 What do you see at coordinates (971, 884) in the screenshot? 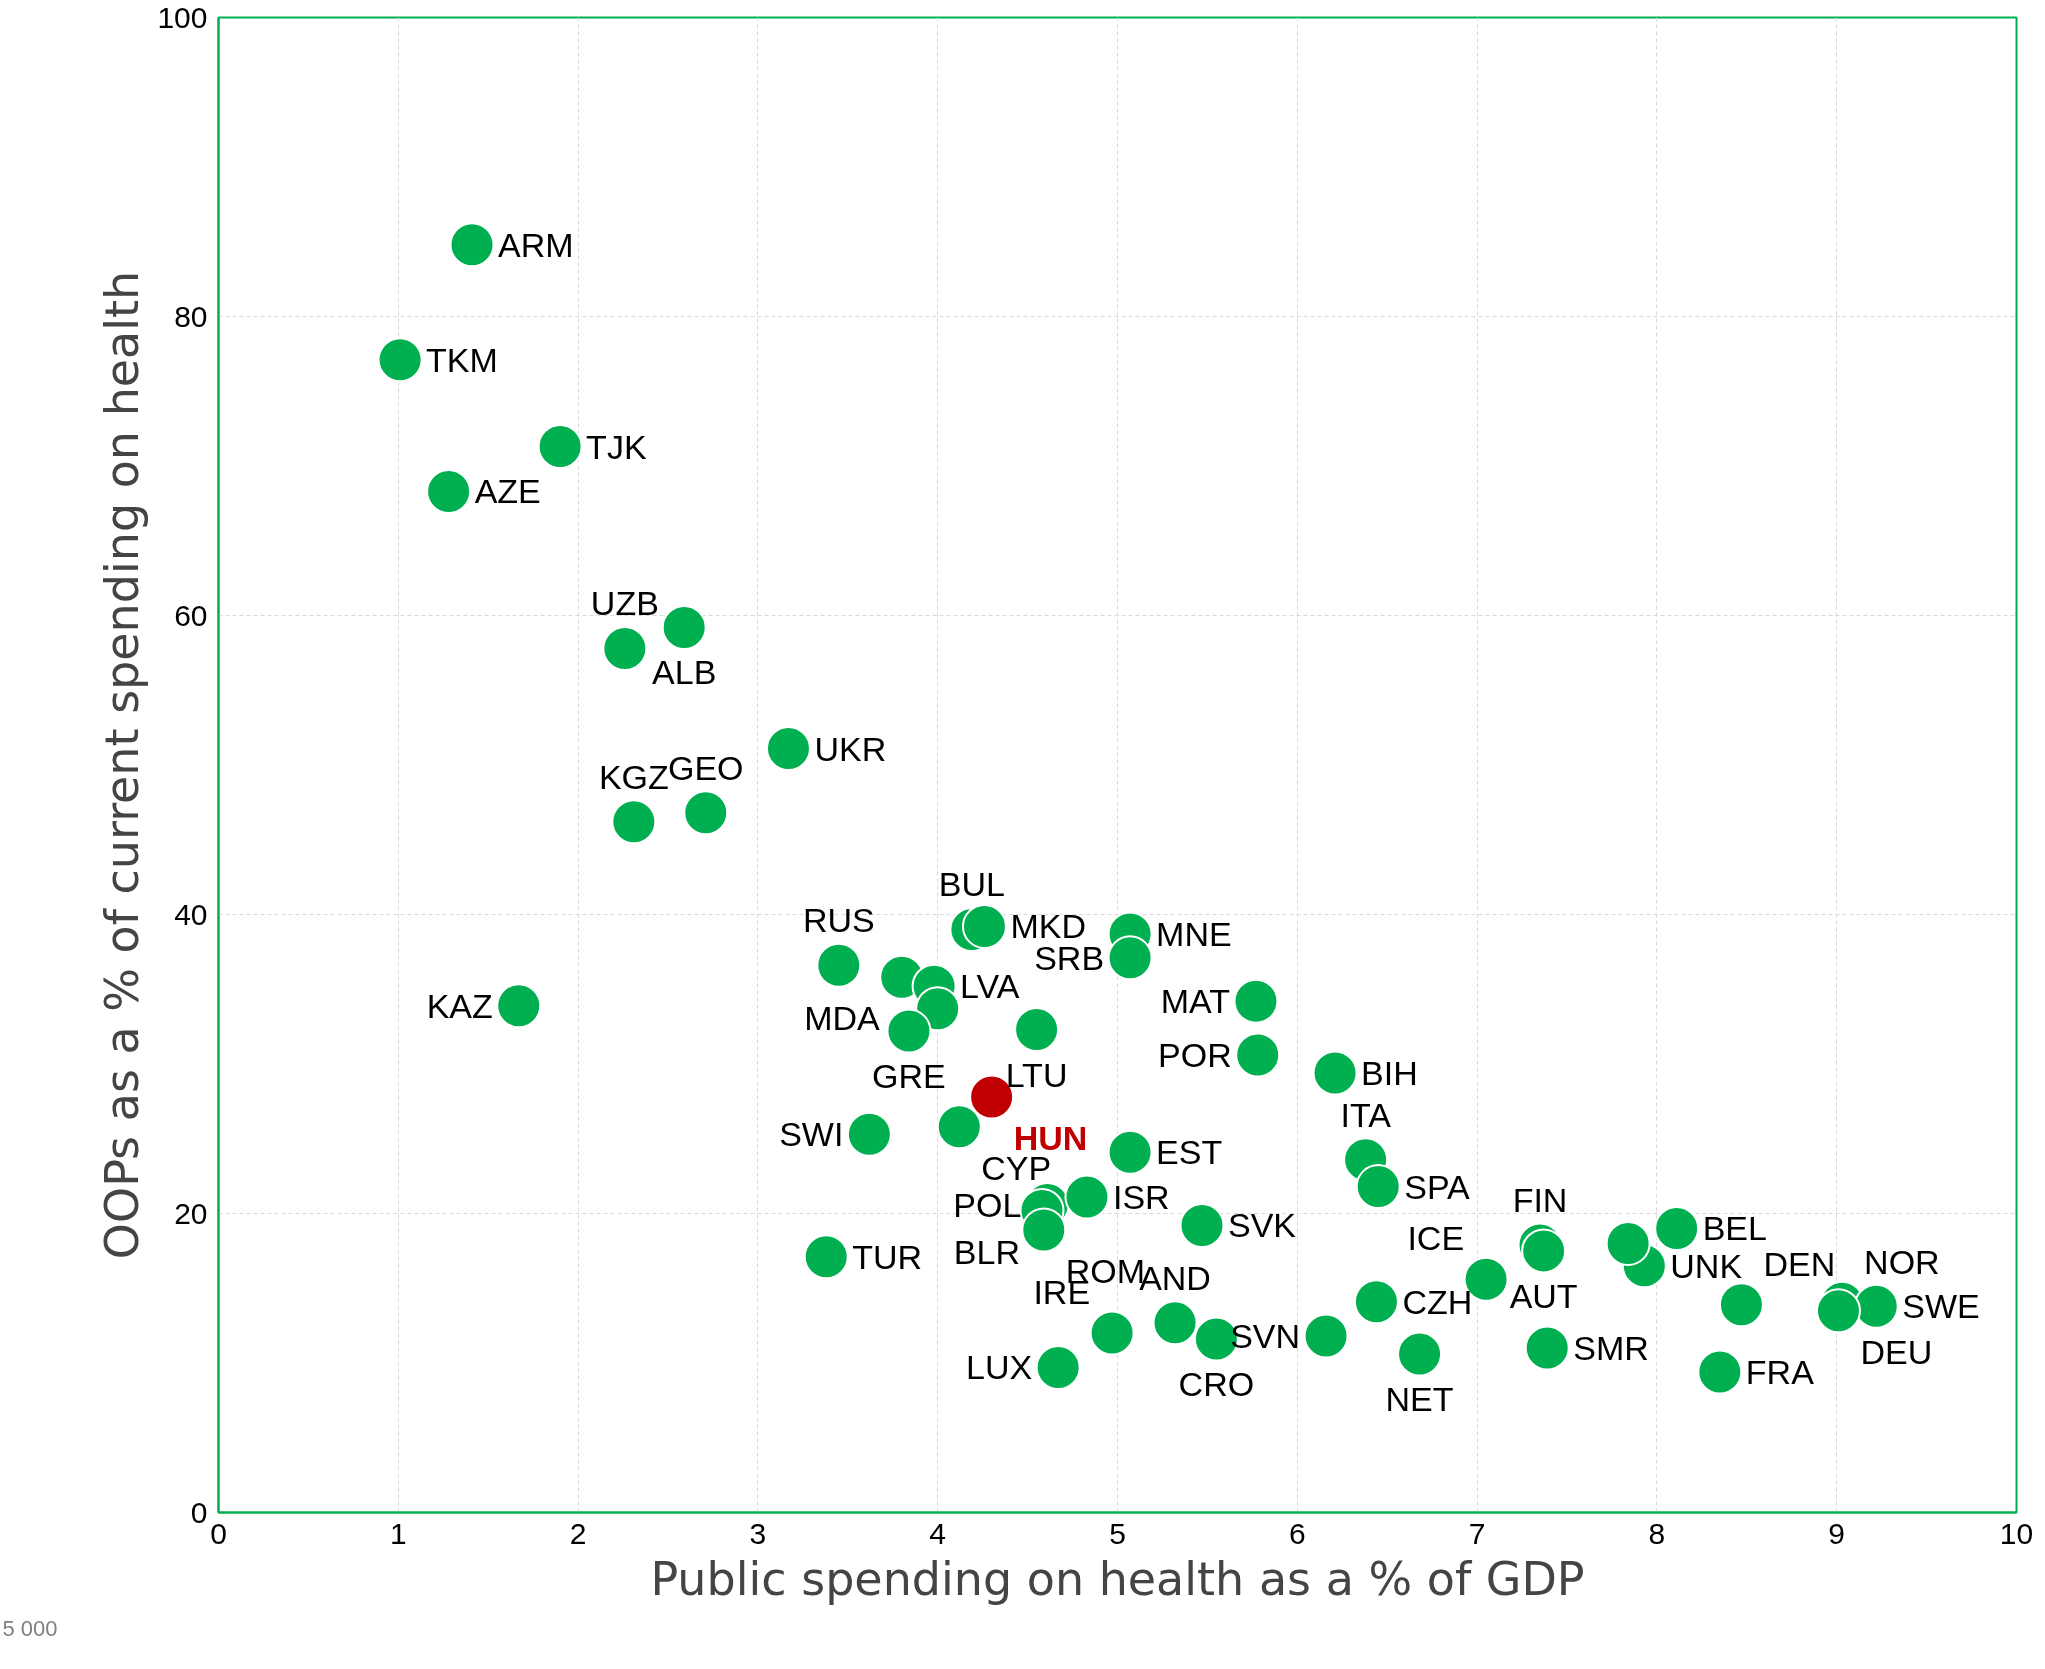
I see `annotation: BUL` at bounding box center [971, 884].